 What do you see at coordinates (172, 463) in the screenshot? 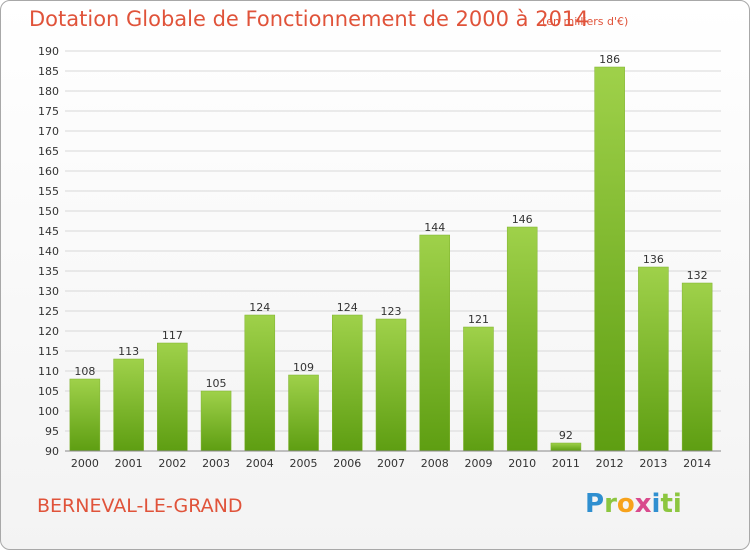
I see `x-tick-label: 2002` at bounding box center [172, 463].